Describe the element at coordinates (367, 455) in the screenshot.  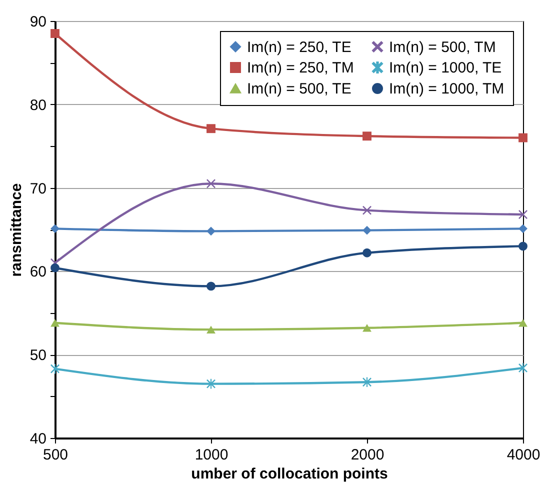
I see `x-tick-label: 2000` at that location.